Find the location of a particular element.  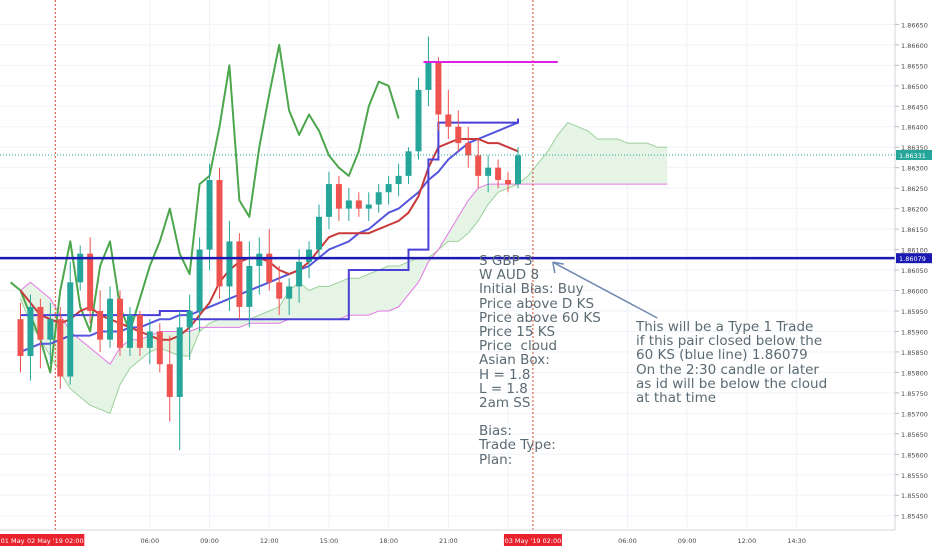

time-tick-label: 21:00 is located at coordinates (448, 541).